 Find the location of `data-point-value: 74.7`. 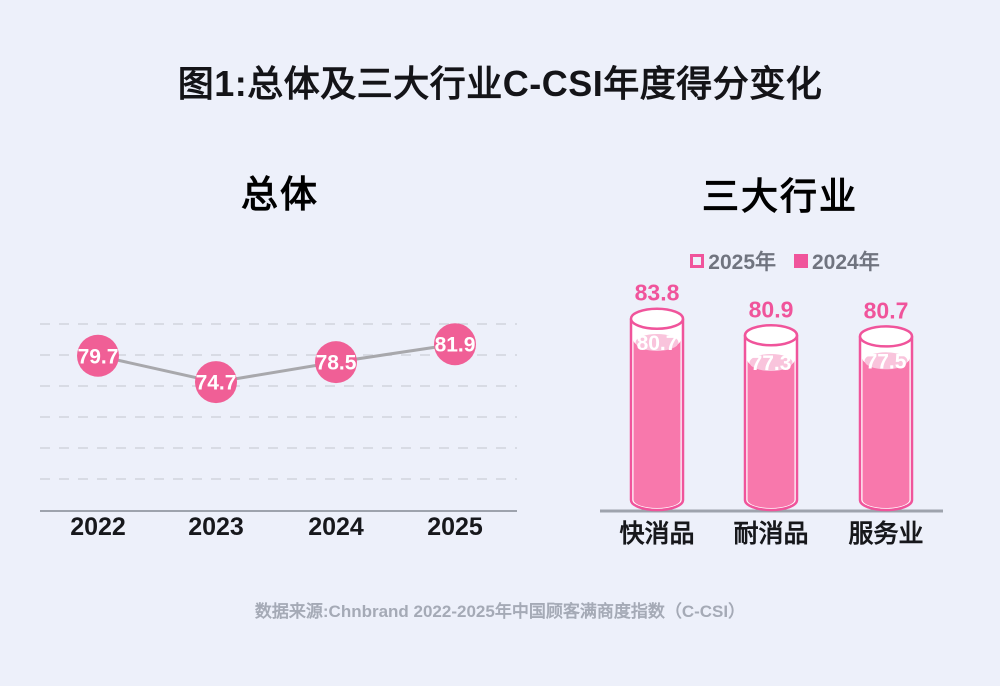

data-point-value: 74.7 is located at coordinates (216, 383).